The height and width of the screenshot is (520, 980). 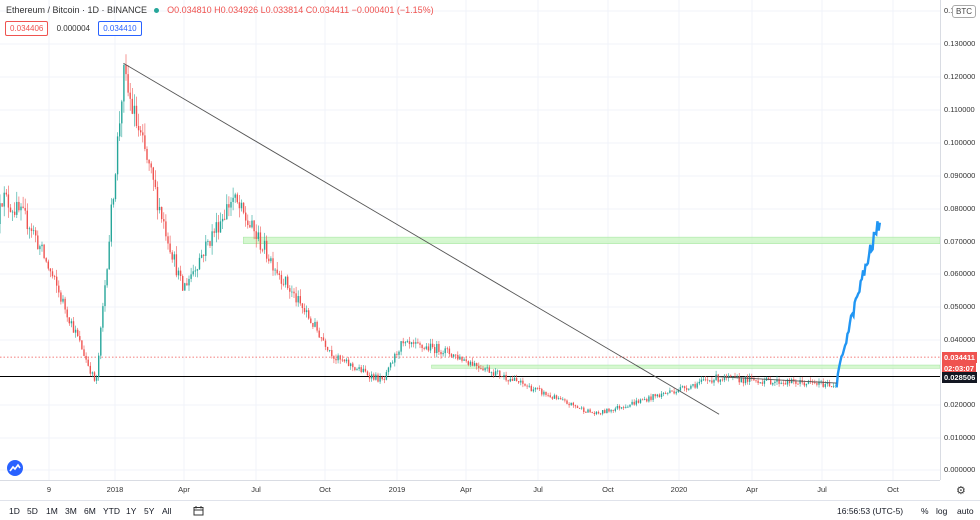 What do you see at coordinates (397, 489) in the screenshot?
I see `time-tick-label: 2019` at bounding box center [397, 489].